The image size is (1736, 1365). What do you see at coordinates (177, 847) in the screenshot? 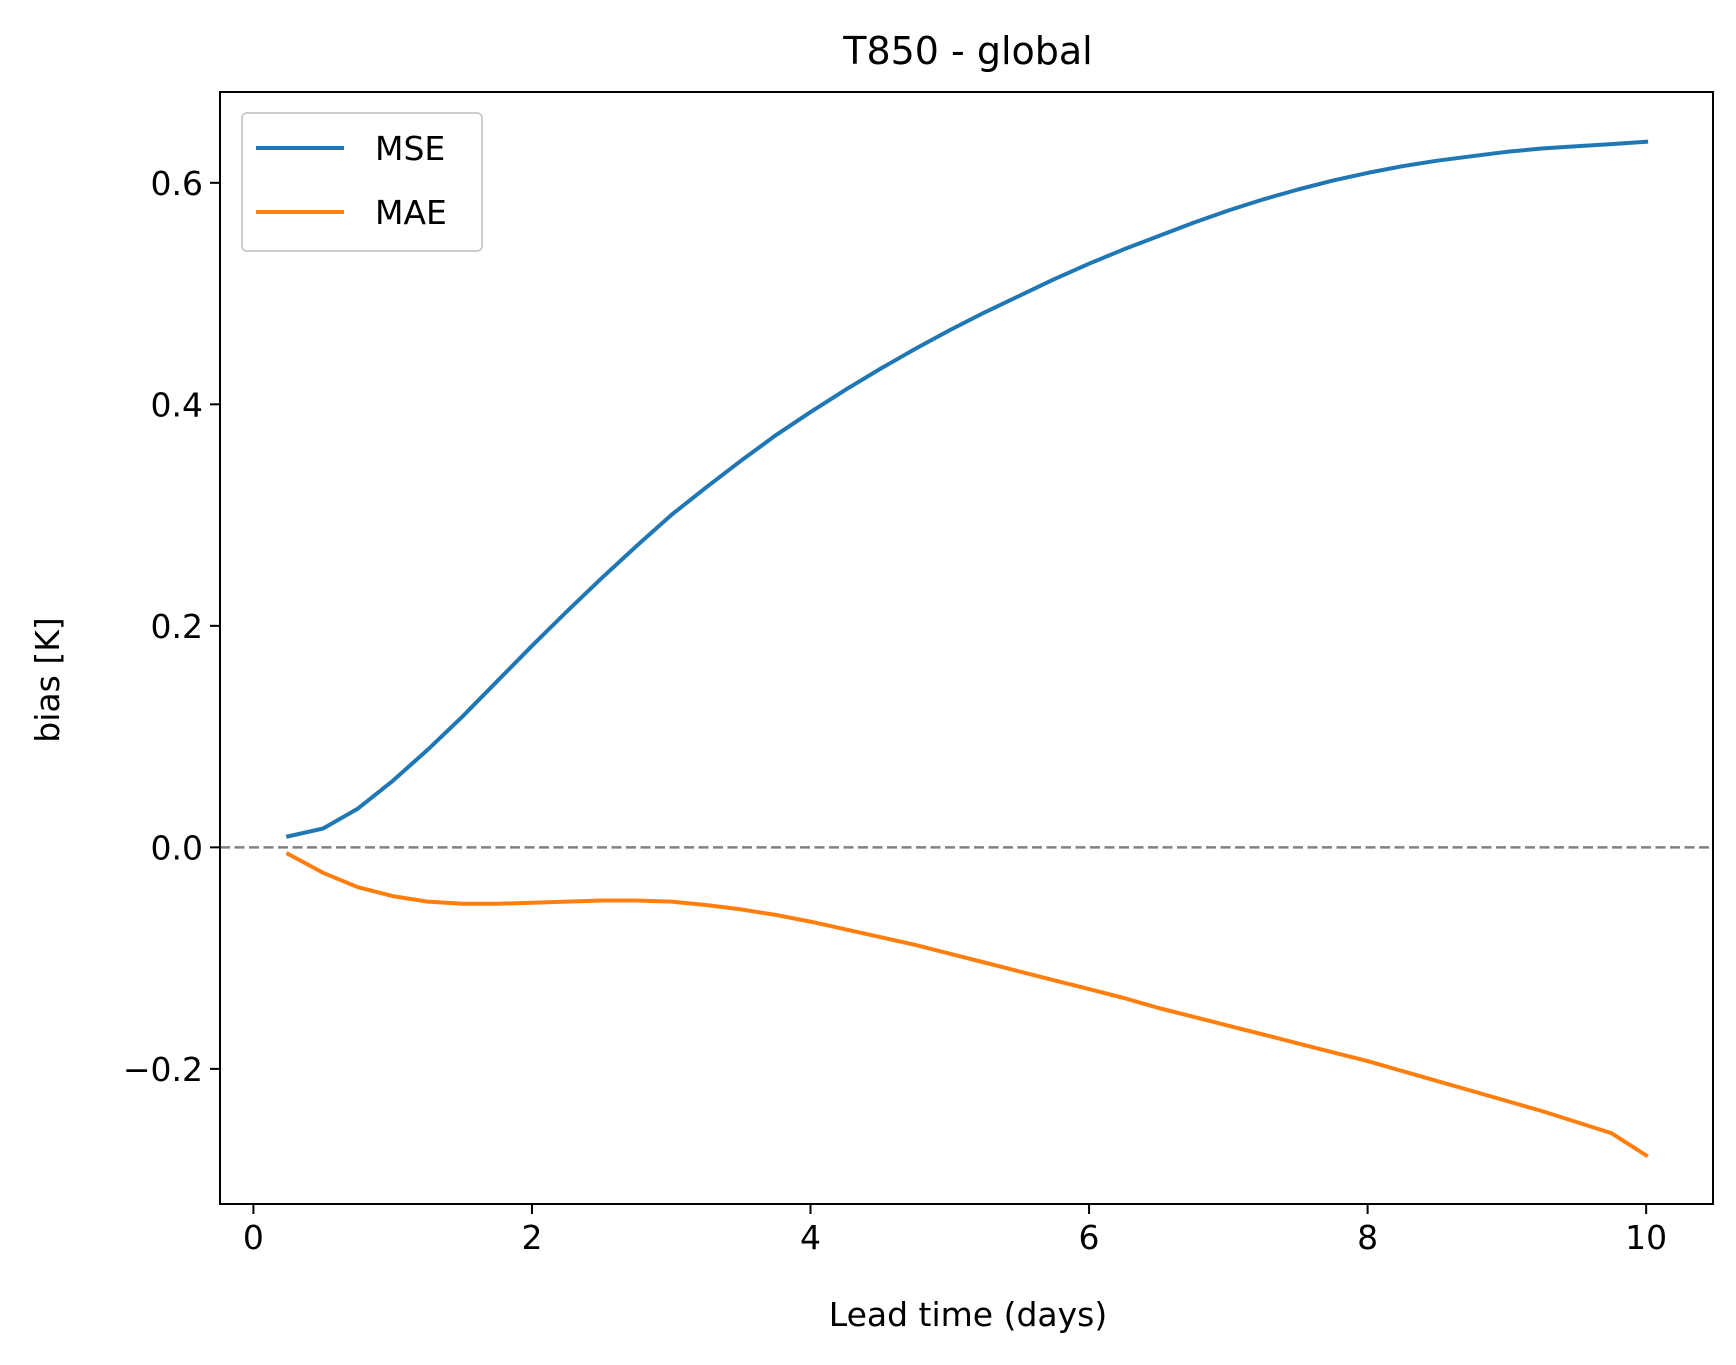
I see `y-tick-label: 0.0` at bounding box center [177, 847].